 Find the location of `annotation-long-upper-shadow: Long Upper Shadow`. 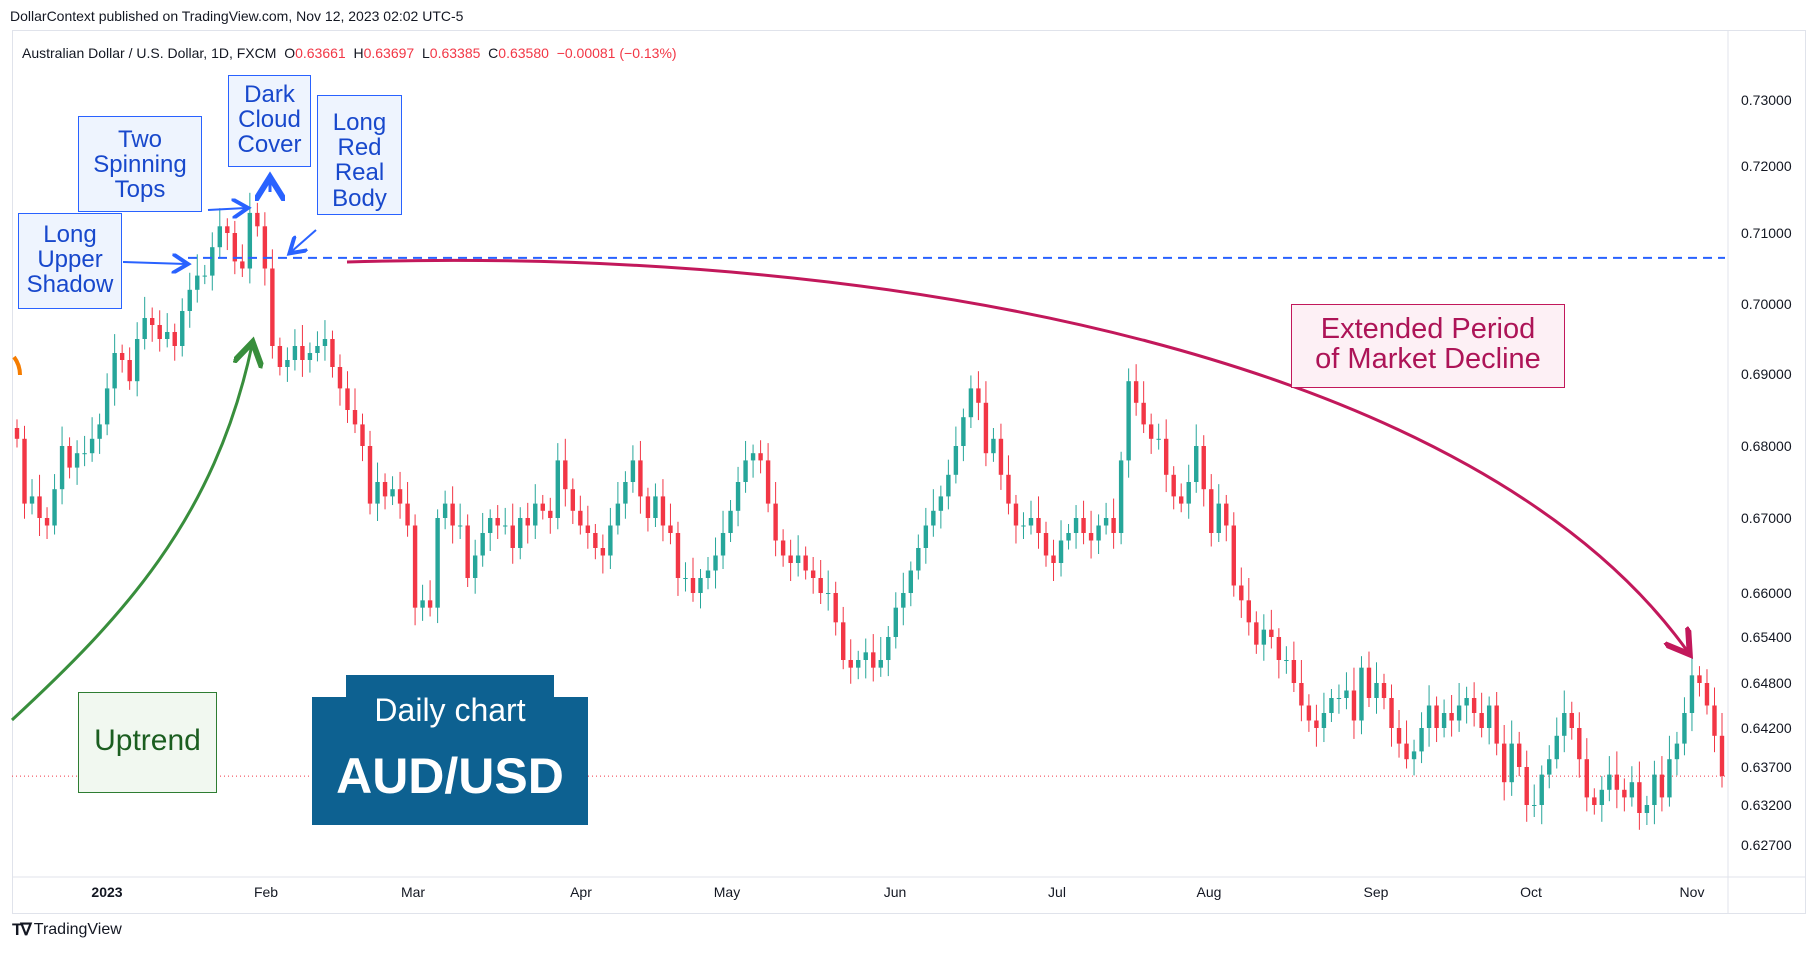

annotation-long-upper-shadow: Long Upper Shadow is located at coordinates (70, 261).